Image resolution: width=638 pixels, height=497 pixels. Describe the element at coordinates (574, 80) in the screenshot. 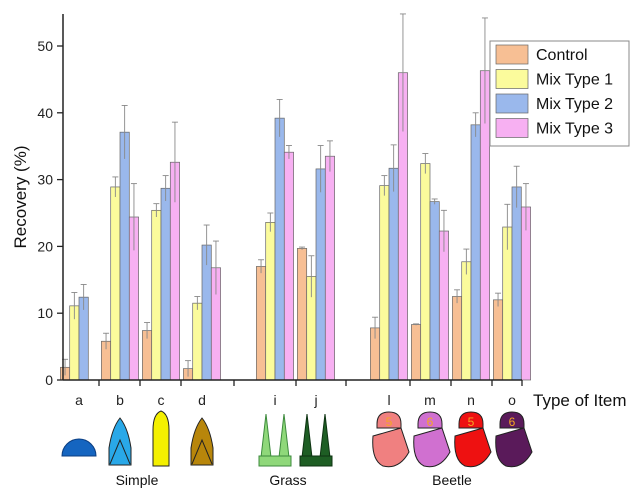

I see `legend-label-1: Mix Type 1` at that location.